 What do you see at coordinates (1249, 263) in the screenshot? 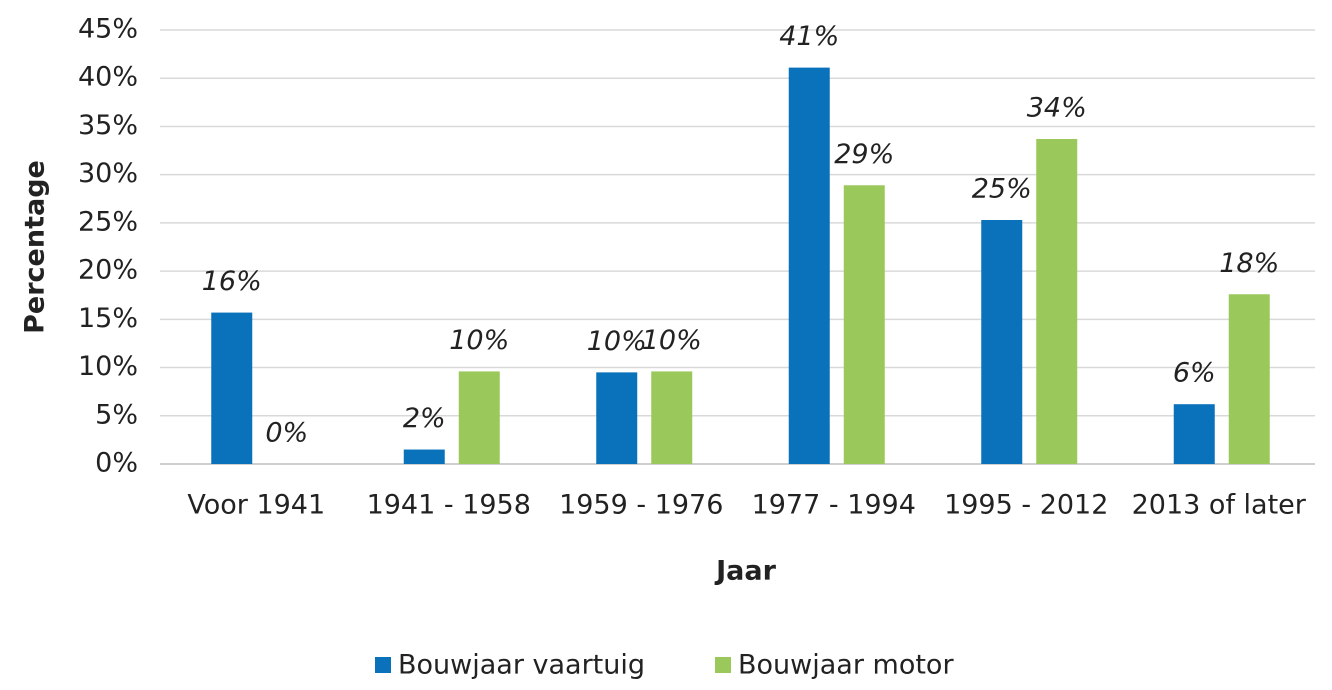
I see `data-label: 18%` at bounding box center [1249, 263].